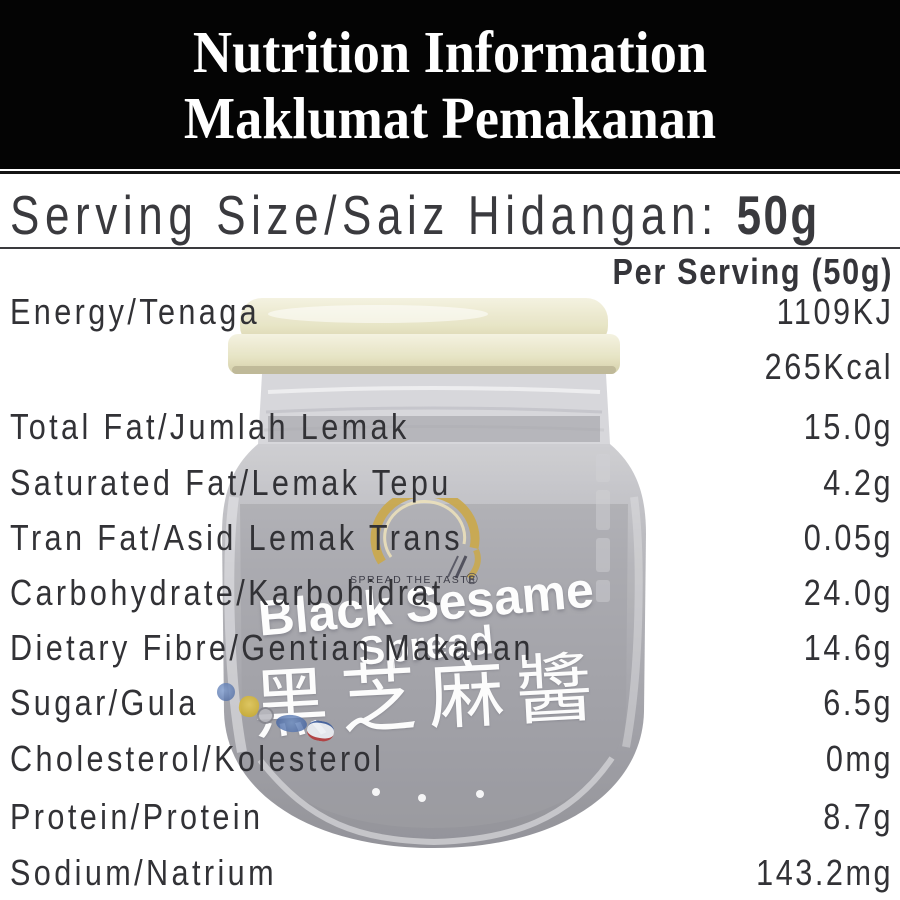  I want to click on table-row: Tran Fat/Asid Lemak Trans 0.05g, so click(450, 540).